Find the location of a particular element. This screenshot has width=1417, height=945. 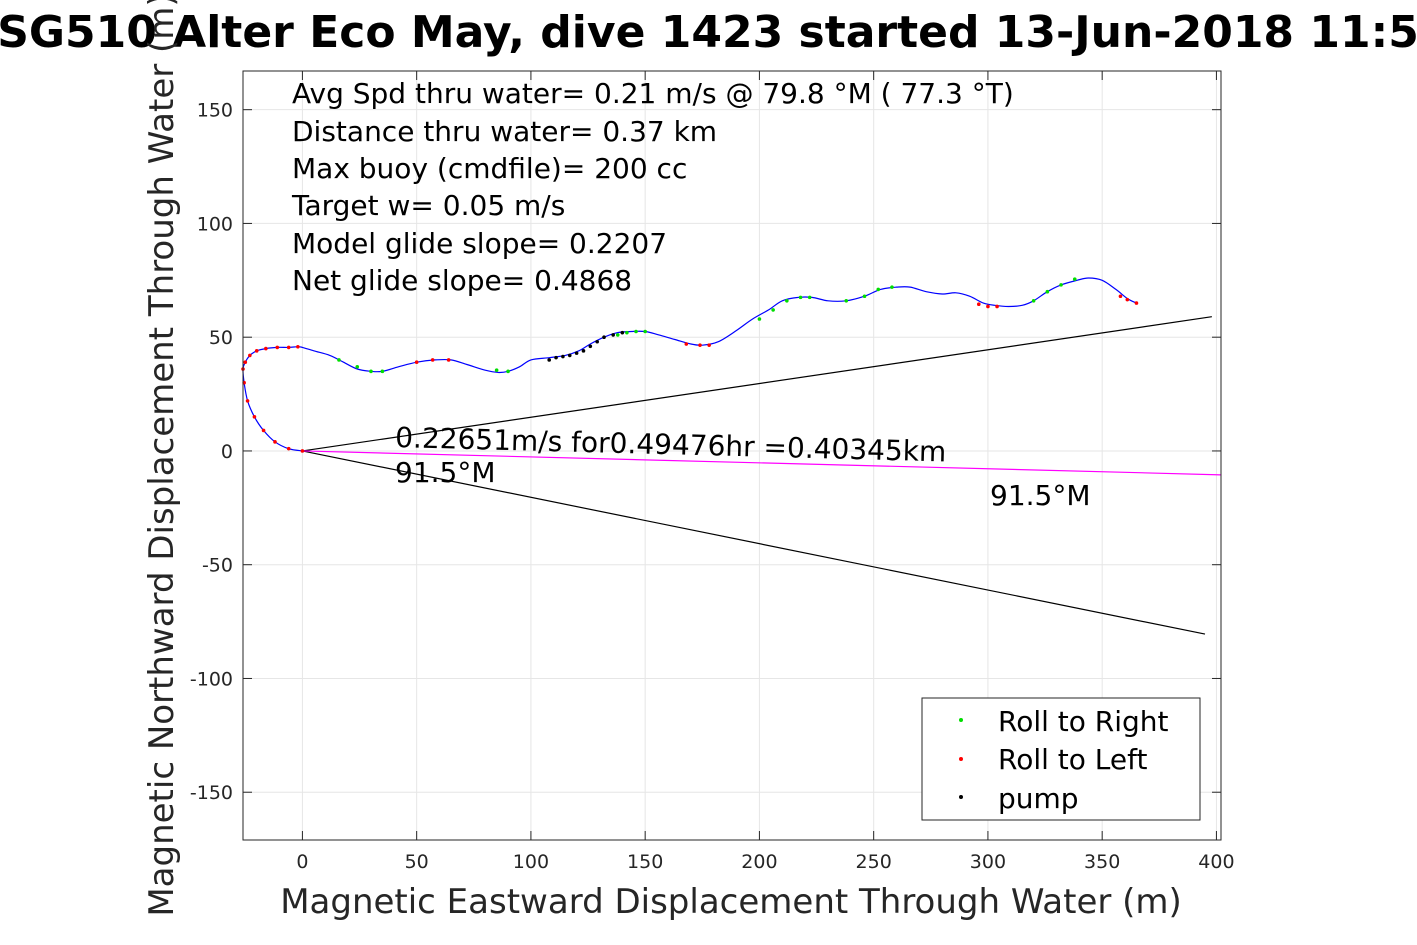

current-vector is located at coordinates (762, 463).